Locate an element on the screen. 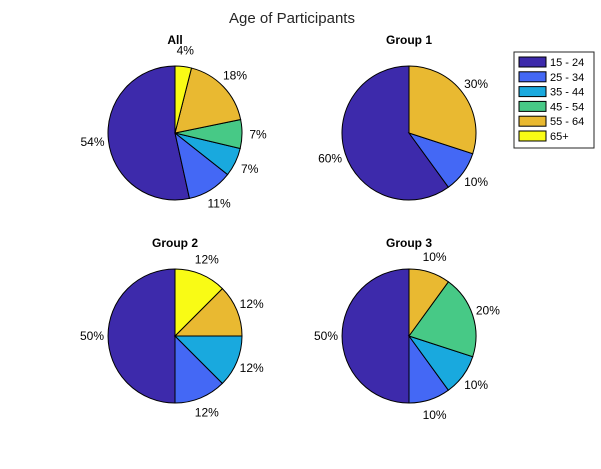 Image resolution: width=601 pixels, height=469 pixels. legend: 15 - 24 25 - 34 35 - 44 45 - 54 55 - 64 65+ is located at coordinates (554, 100).